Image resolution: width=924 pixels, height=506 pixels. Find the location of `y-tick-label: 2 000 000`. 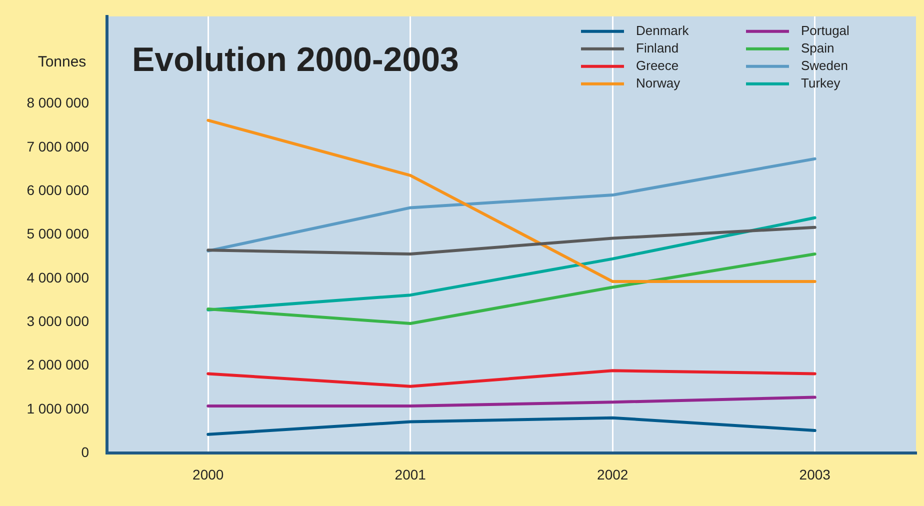

y-tick-label: 2 000 000 is located at coordinates (58, 364).